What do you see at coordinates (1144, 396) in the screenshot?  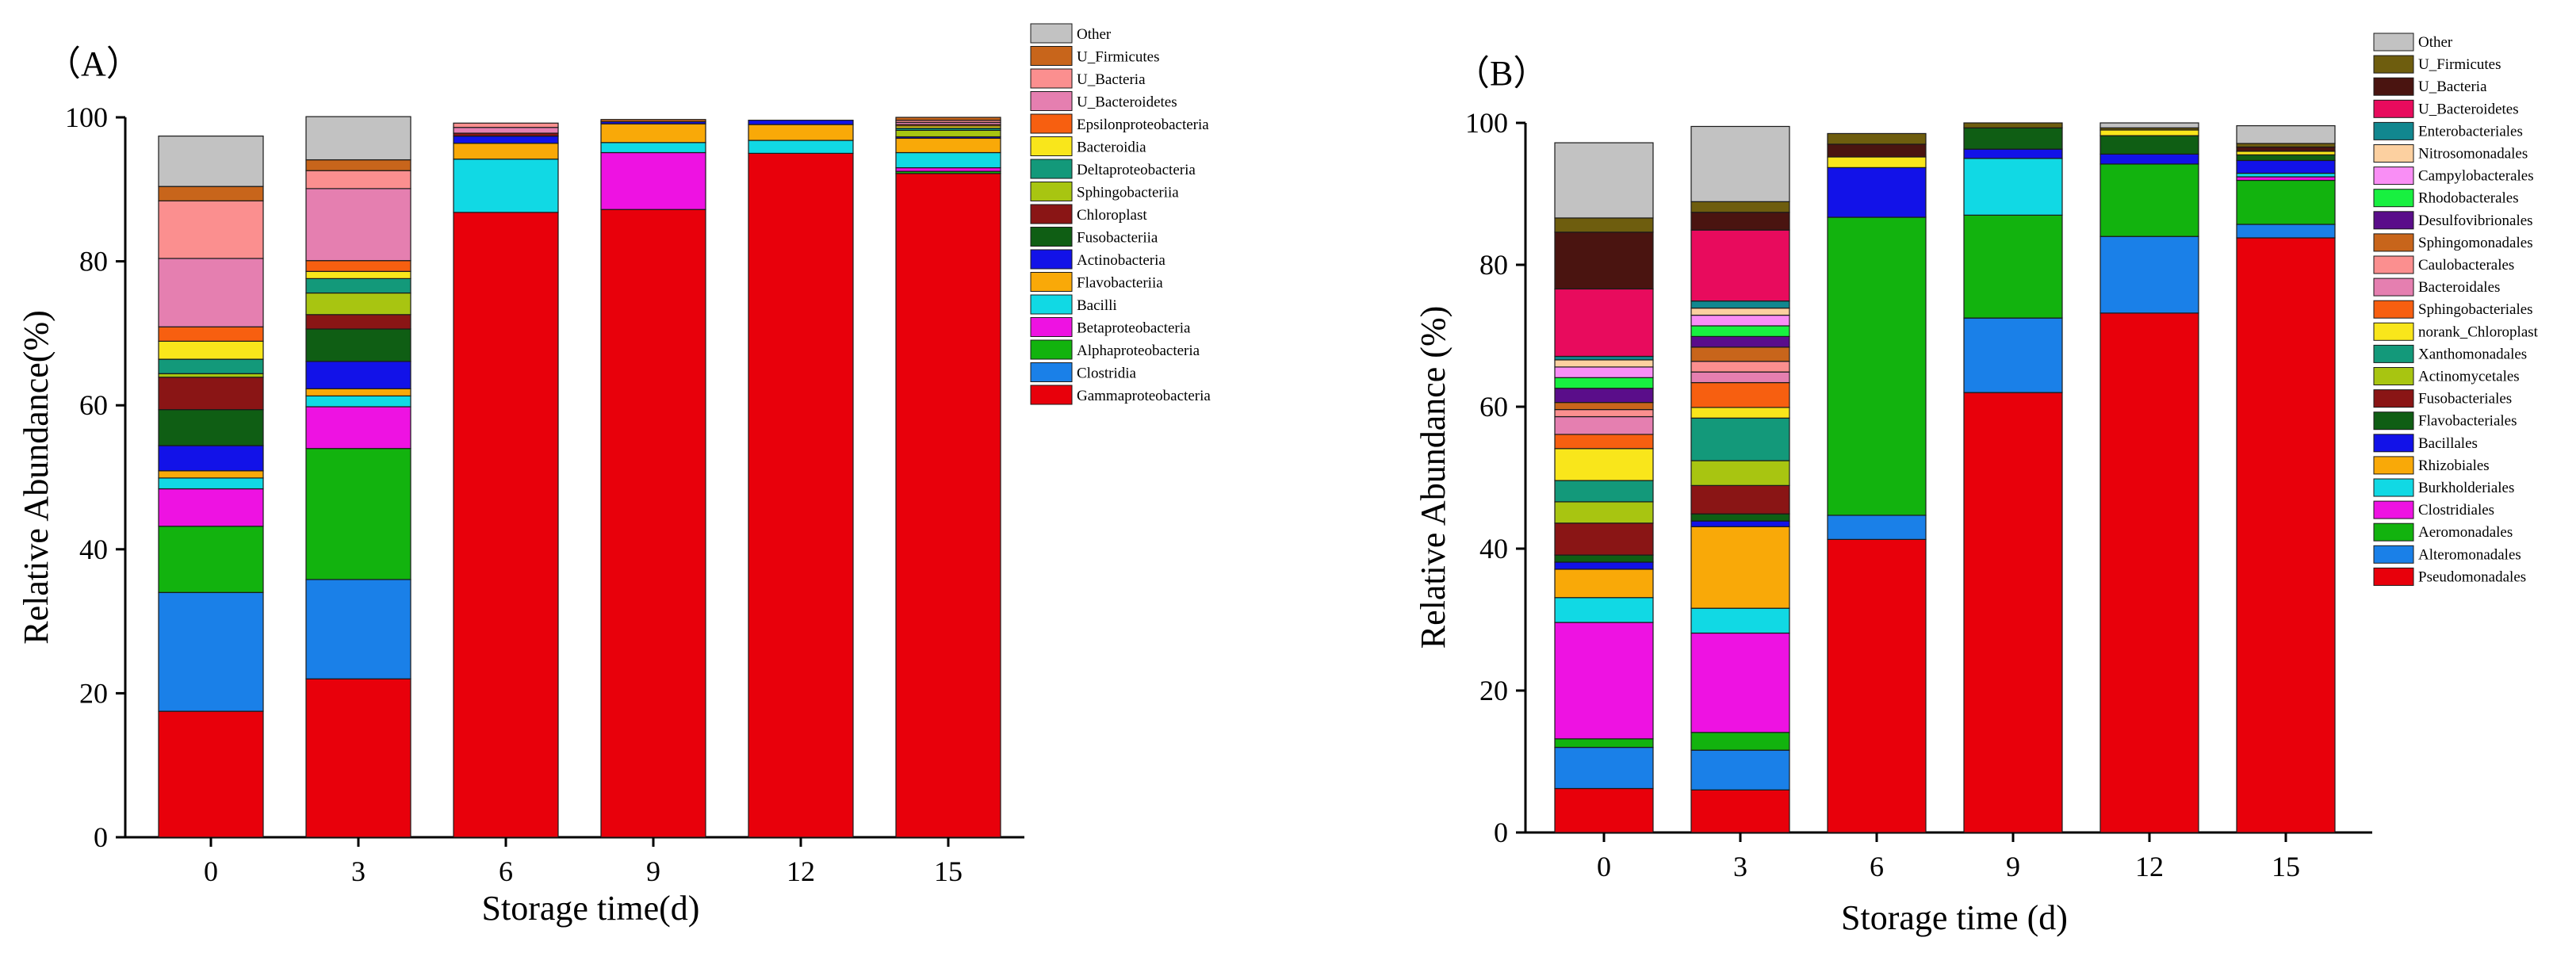 I see `panel-a-legend-label: Gammaproteobacteria` at bounding box center [1144, 396].